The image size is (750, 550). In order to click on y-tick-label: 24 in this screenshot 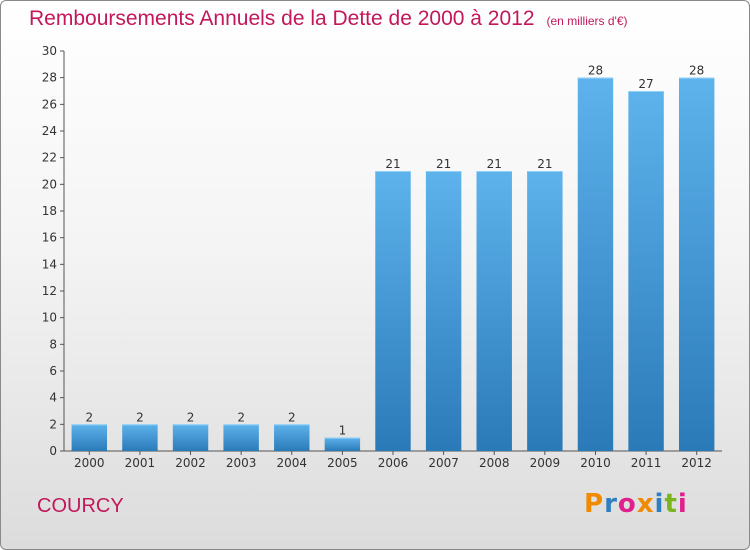, I will do `click(49, 131)`.